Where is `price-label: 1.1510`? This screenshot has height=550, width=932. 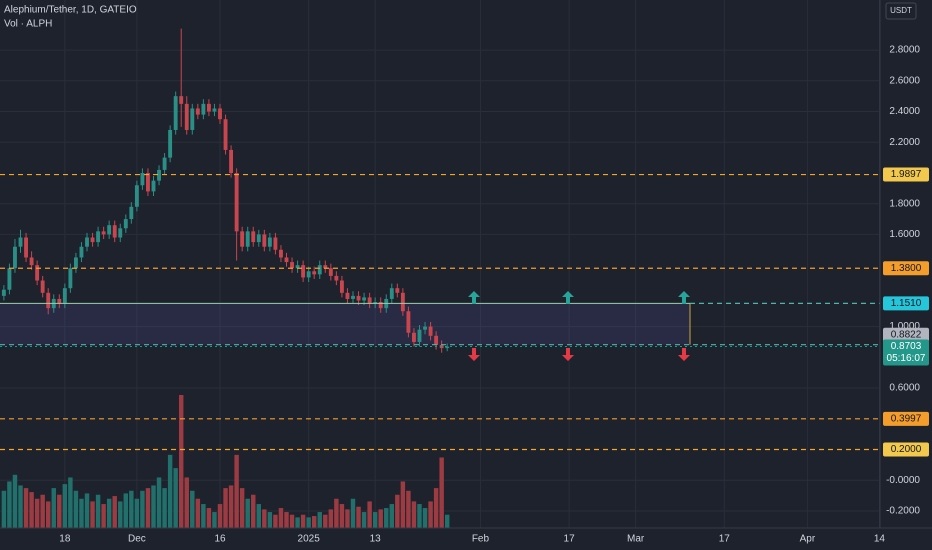 price-label: 1.1510 is located at coordinates (906, 303).